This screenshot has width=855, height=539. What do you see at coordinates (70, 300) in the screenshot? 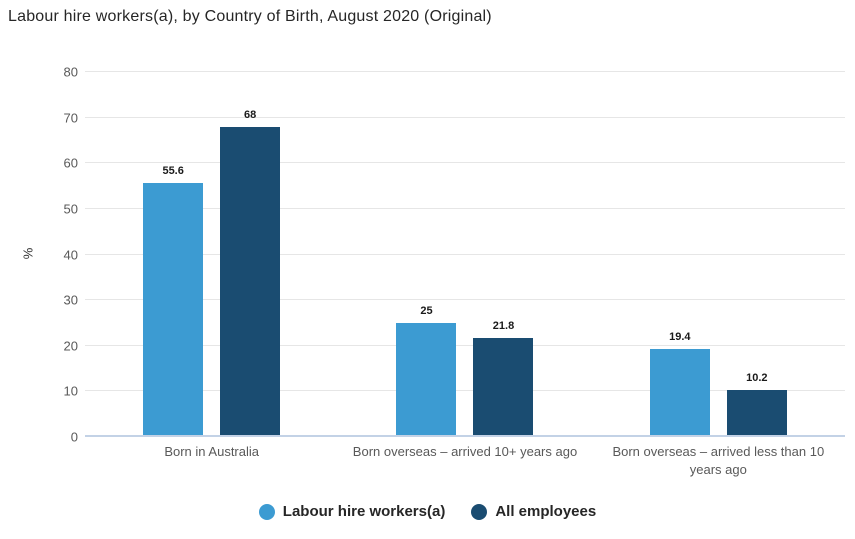
I see `y-tick-label: 30` at bounding box center [70, 300].